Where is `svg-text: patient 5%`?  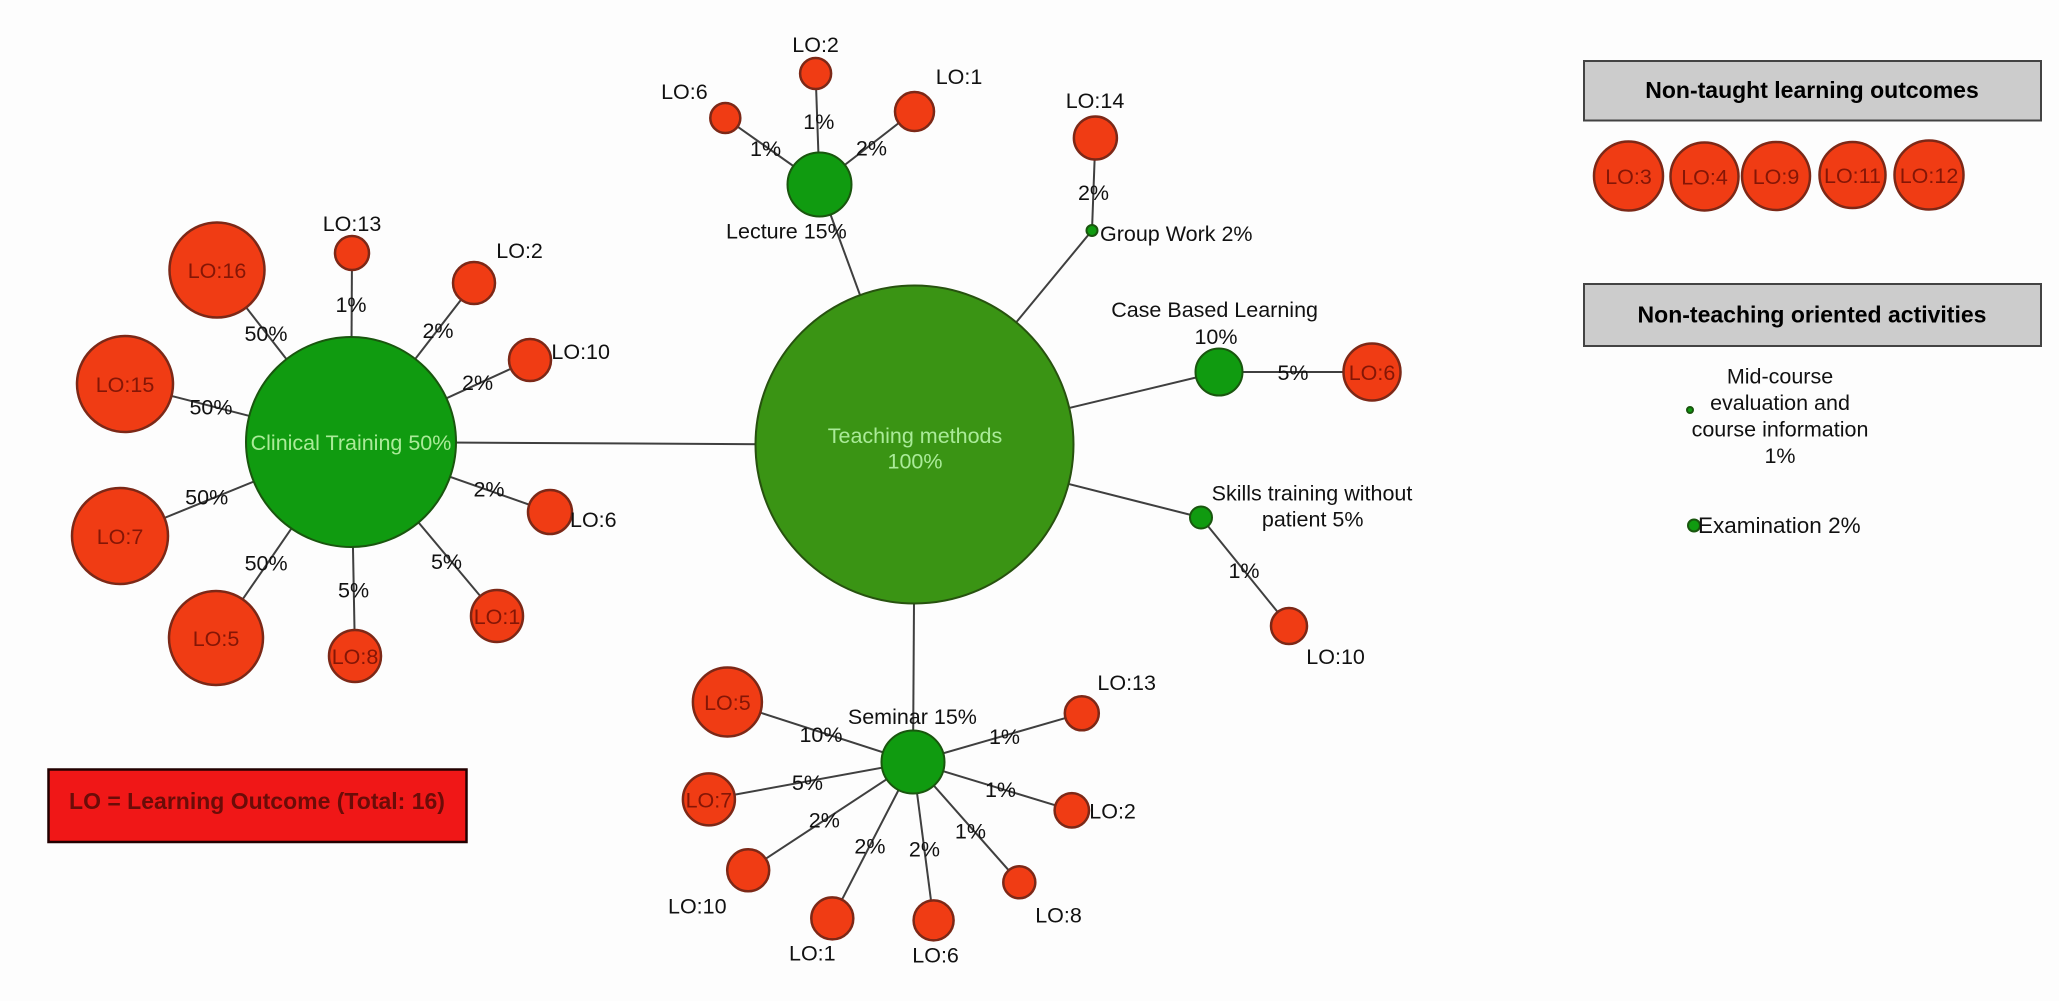
svg-text: patient 5% is located at coordinates (1313, 519).